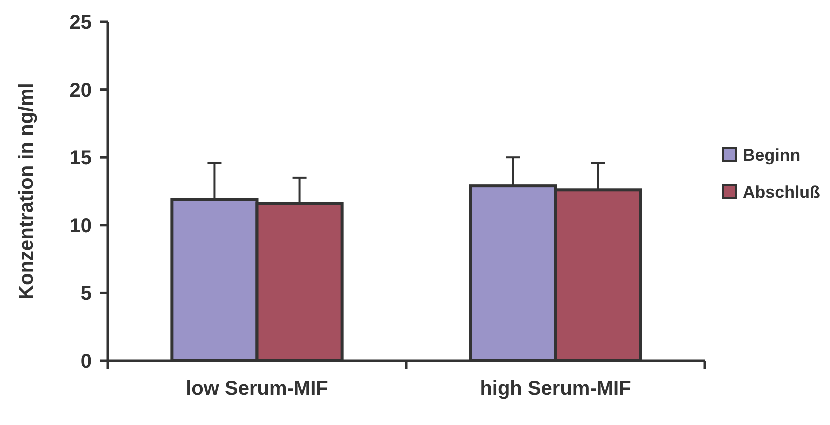 The image size is (830, 425). Describe the element at coordinates (772, 155) in the screenshot. I see `legend-label: Beginn` at that location.